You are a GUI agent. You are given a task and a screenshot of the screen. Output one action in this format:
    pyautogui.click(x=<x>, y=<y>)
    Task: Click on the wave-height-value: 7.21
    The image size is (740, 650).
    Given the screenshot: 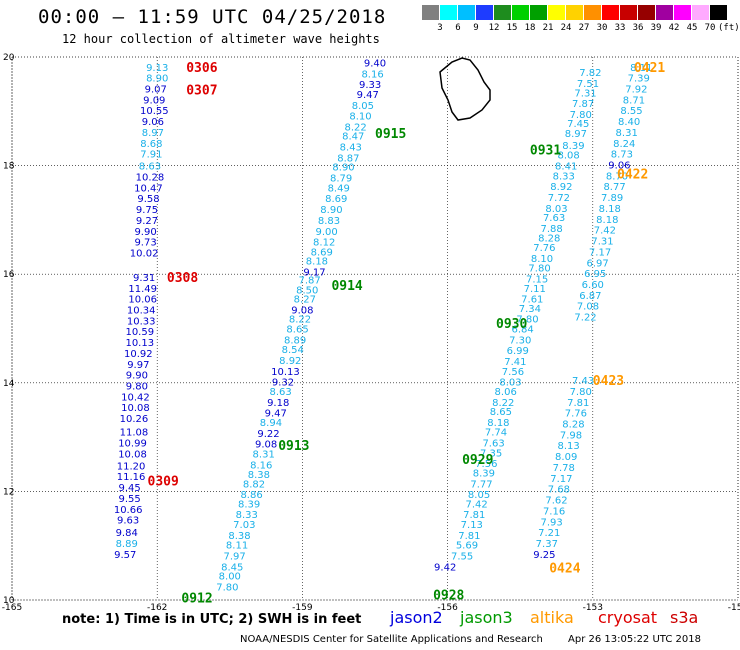 What is the action you would take?
    pyautogui.click(x=549, y=533)
    